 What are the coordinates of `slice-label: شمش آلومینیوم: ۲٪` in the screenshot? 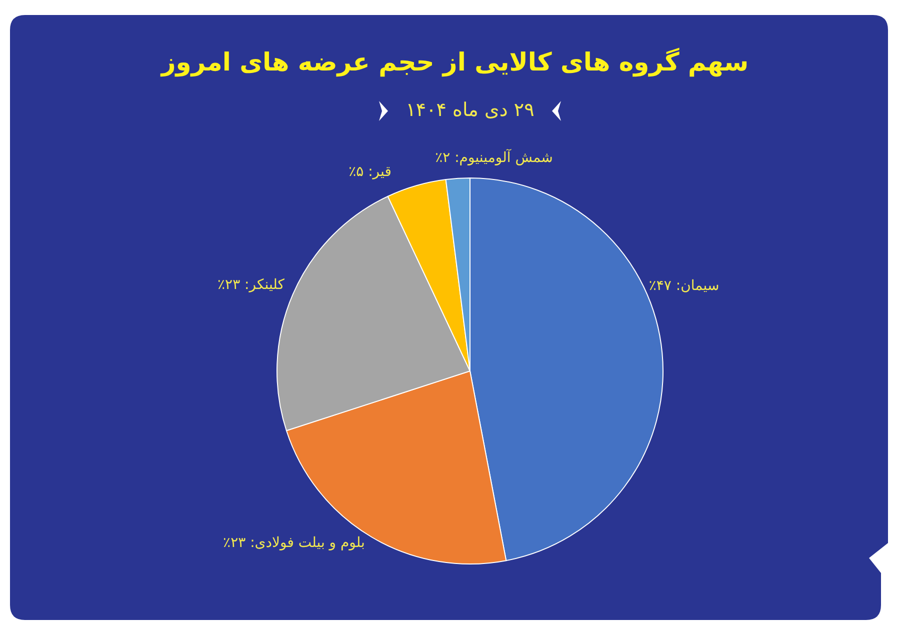 It's located at (494, 157).